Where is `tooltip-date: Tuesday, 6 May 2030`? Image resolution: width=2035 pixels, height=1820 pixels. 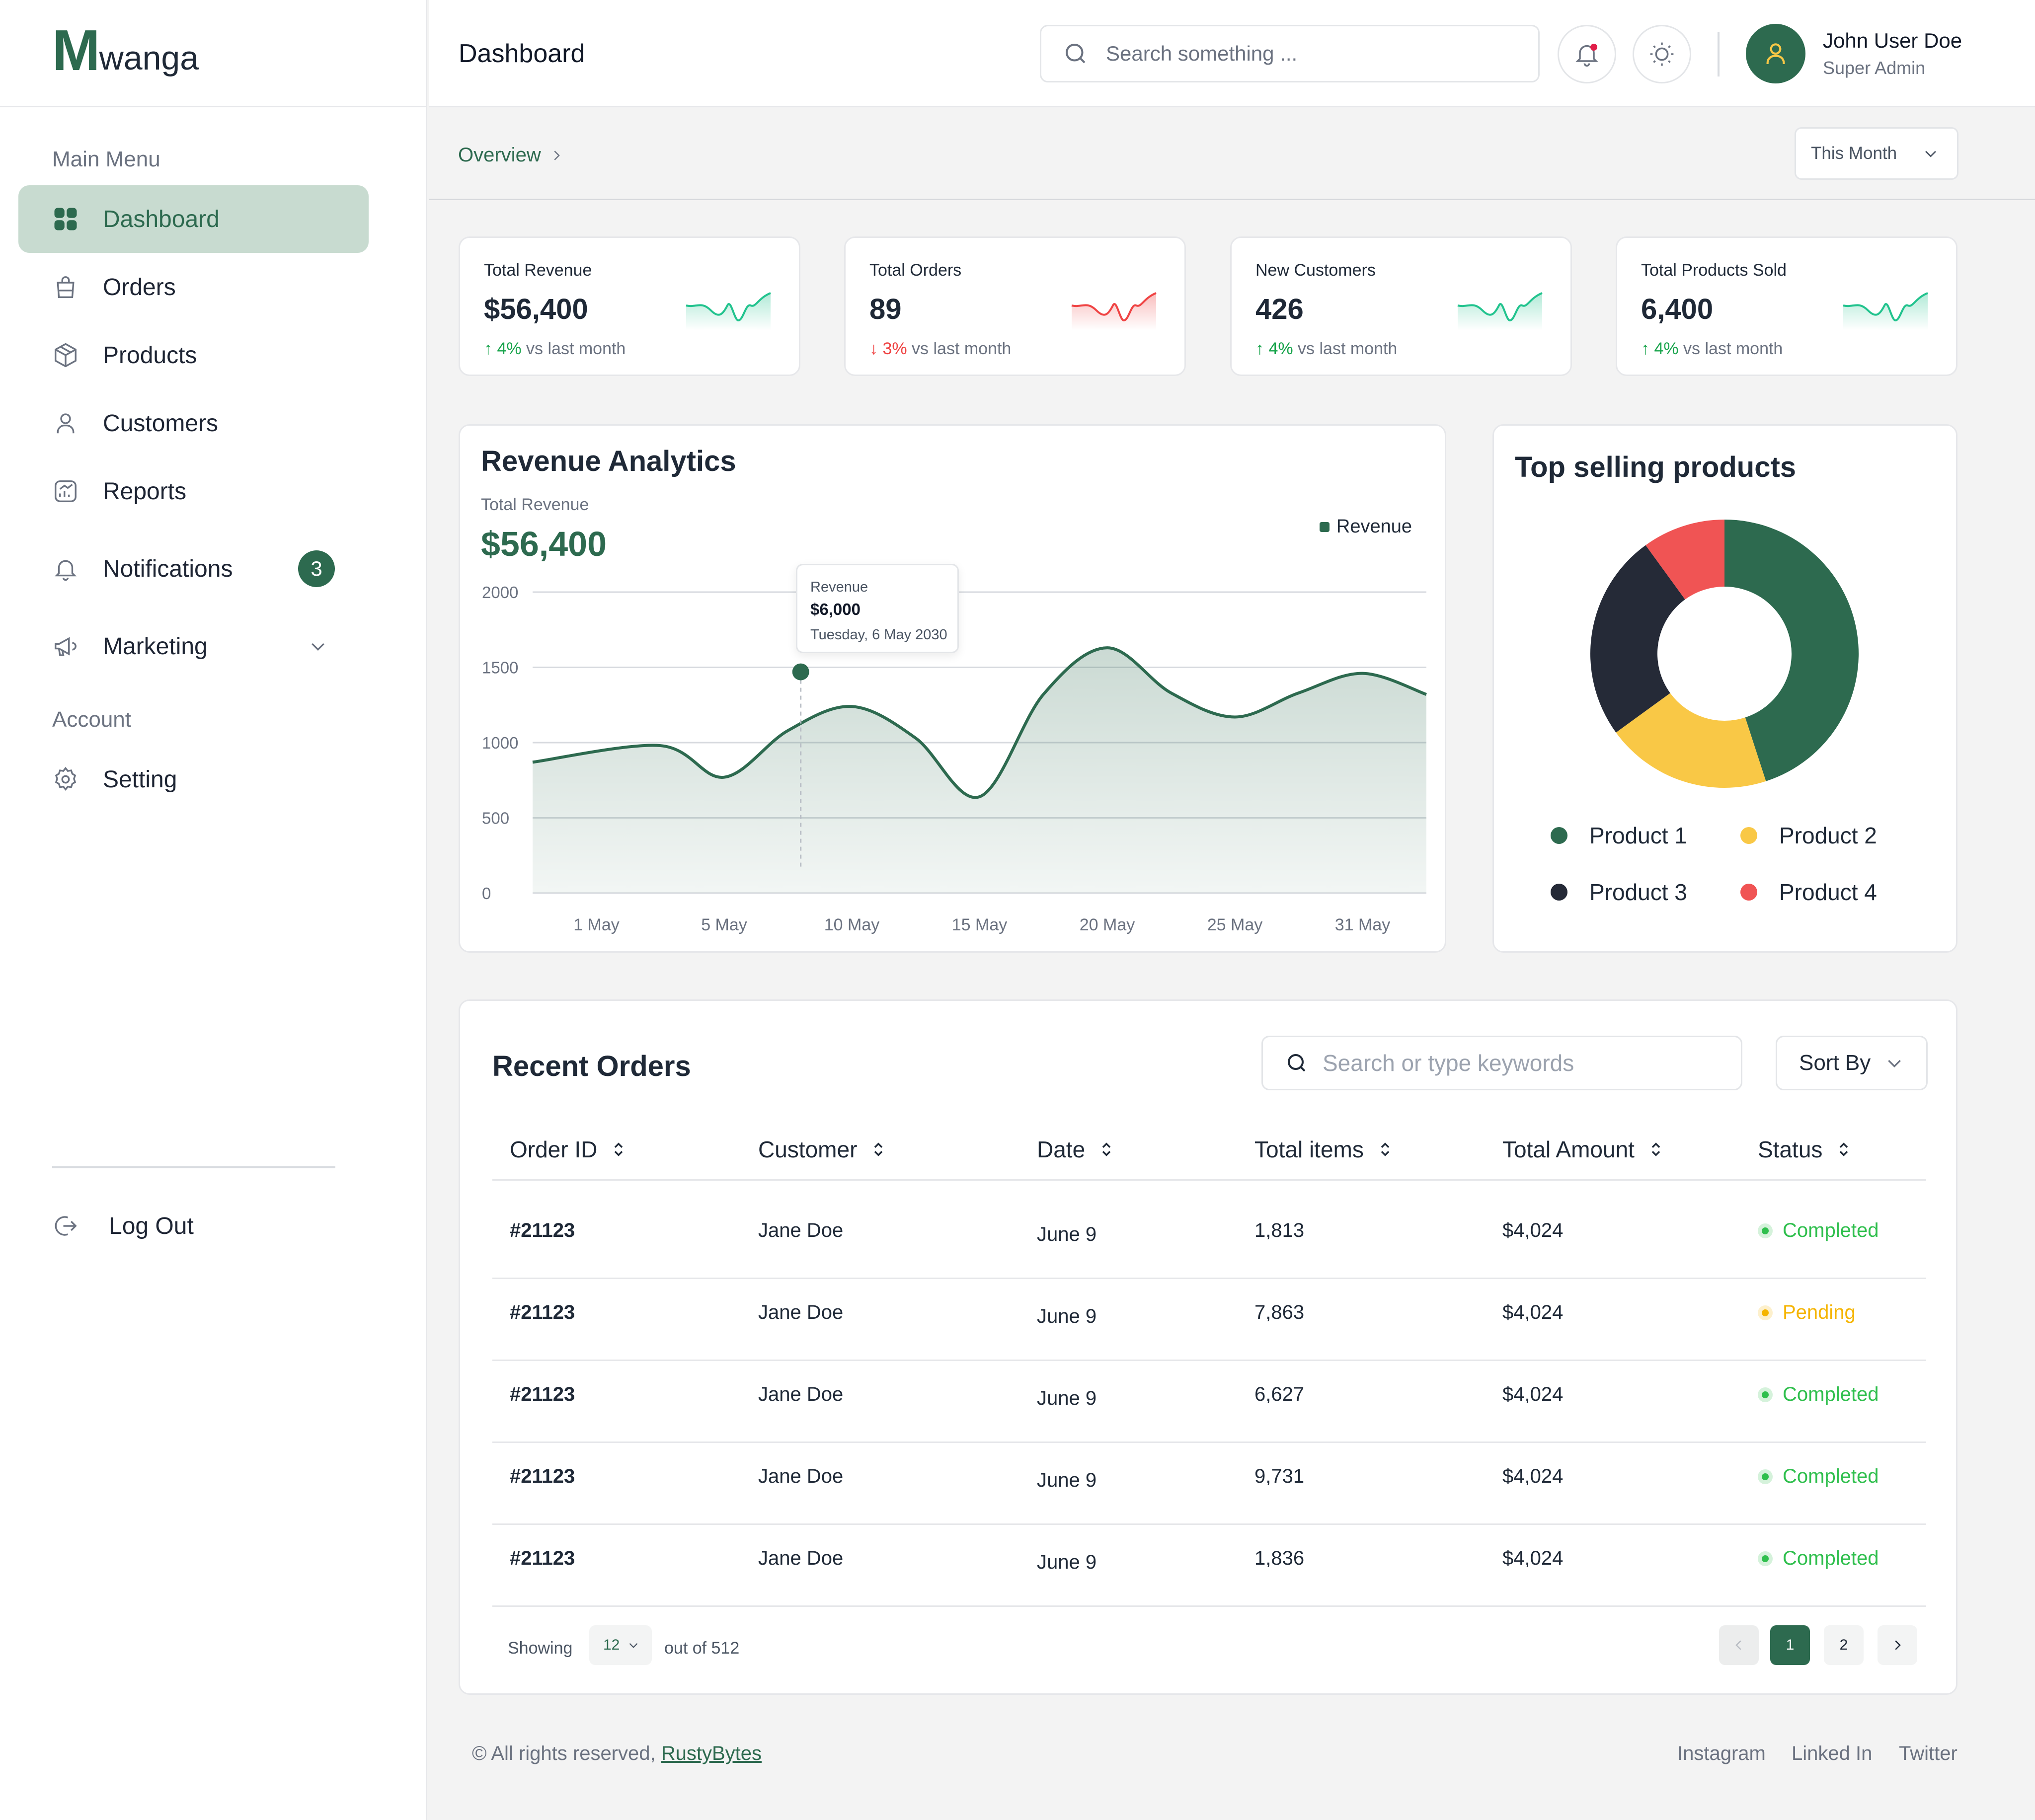
tooltip-date: Tuesday, 6 May 2030 is located at coordinates (878, 635).